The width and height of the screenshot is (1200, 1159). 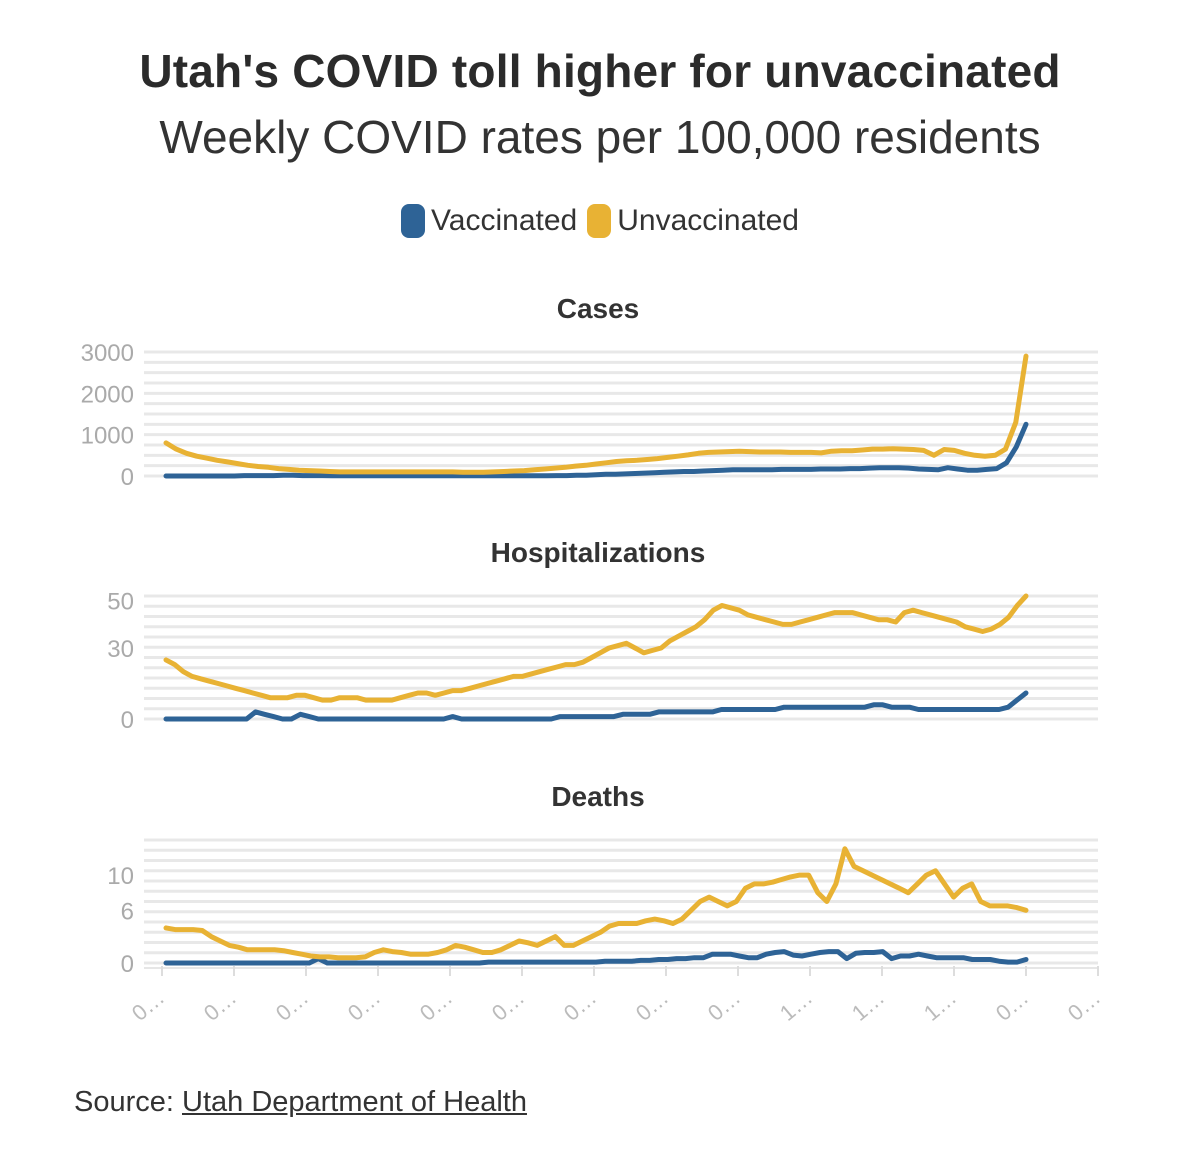 What do you see at coordinates (127, 720) in the screenshot?
I see `hospitalizations-y-tick-label: 0` at bounding box center [127, 720].